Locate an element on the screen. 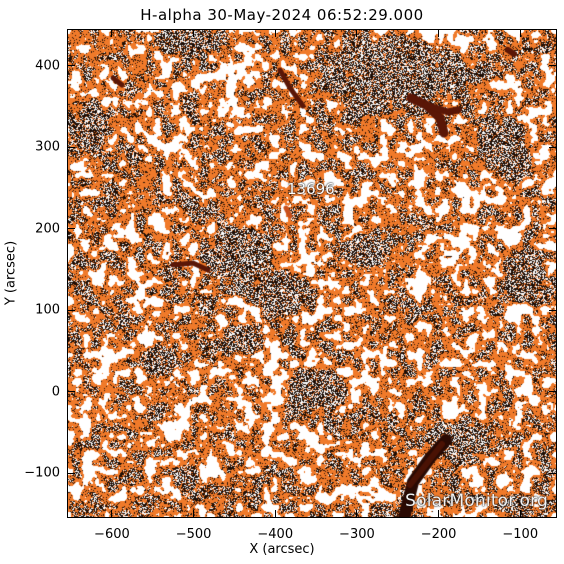 The image size is (564, 564). x-tick-label: −100 is located at coordinates (520, 534).